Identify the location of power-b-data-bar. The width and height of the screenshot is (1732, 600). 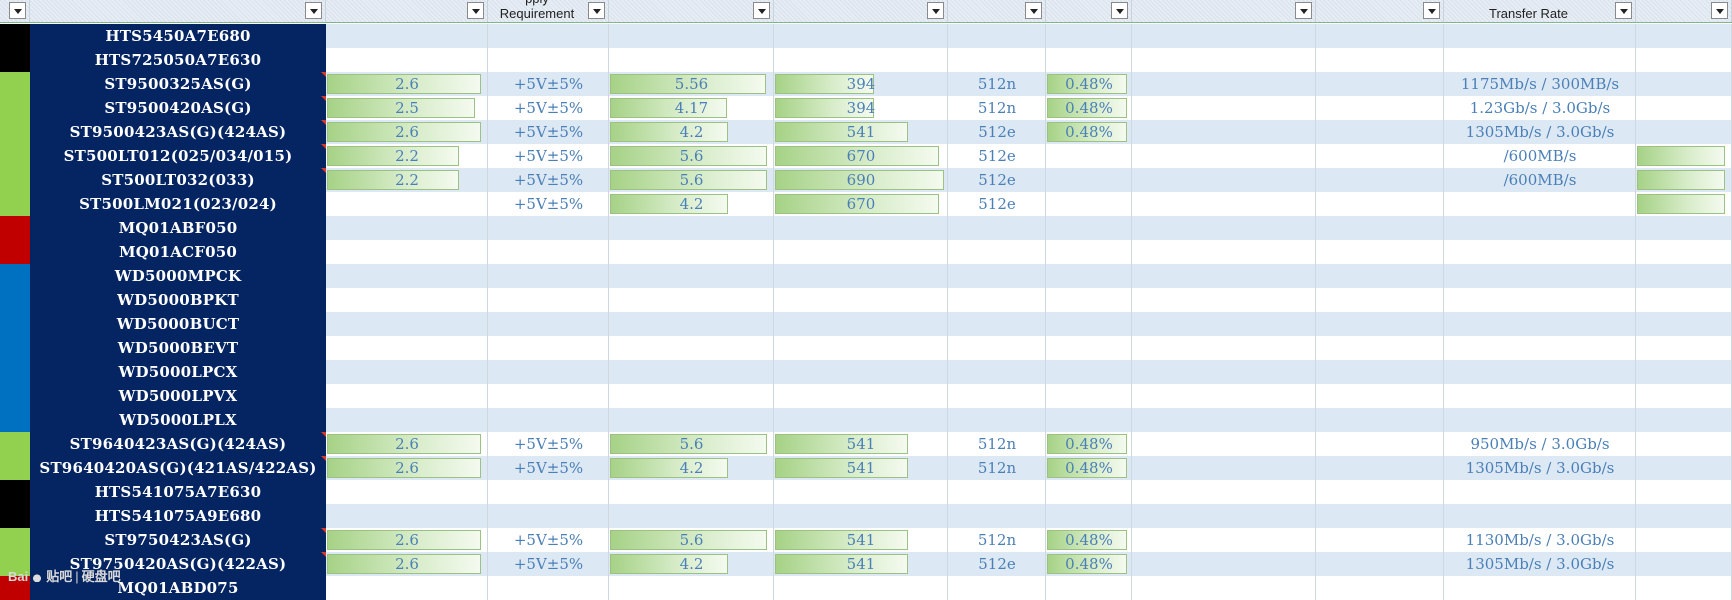
(841, 132).